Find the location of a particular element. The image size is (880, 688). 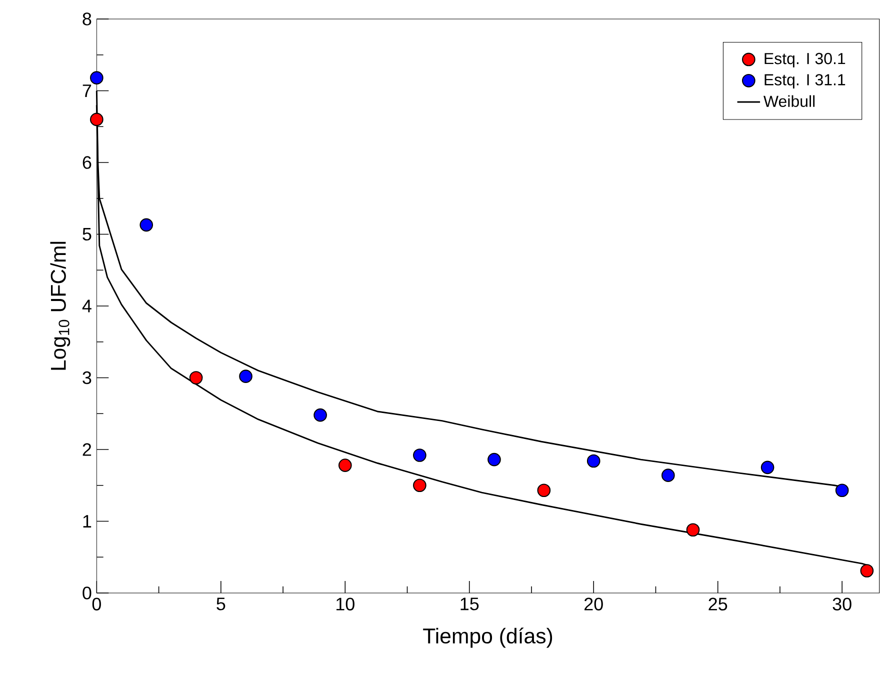

legend-label: Estq. I 31.1 is located at coordinates (805, 81).